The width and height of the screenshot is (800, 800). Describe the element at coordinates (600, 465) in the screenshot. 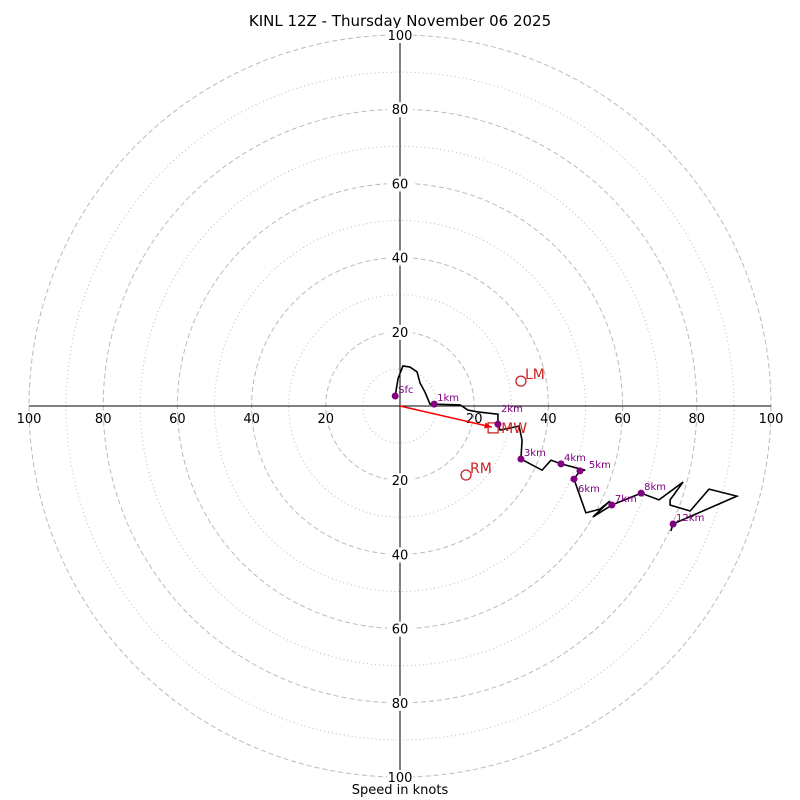

I see `height-marker-label: 5km` at that location.